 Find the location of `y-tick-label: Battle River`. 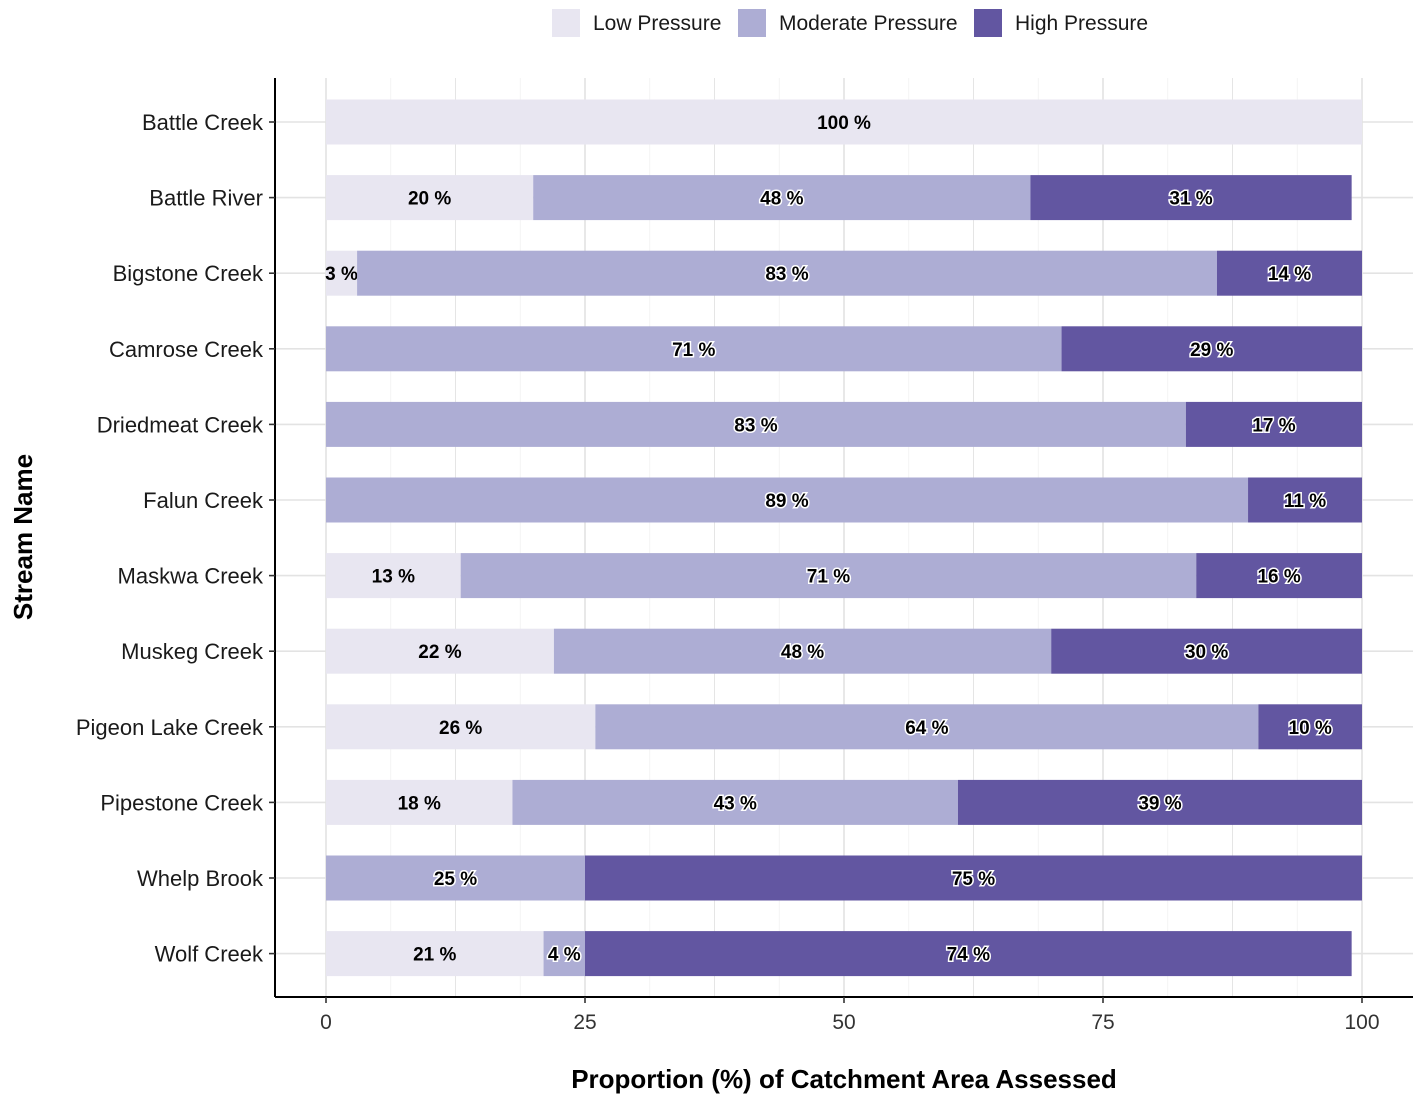

y-tick-label: Battle River is located at coordinates (206, 198).